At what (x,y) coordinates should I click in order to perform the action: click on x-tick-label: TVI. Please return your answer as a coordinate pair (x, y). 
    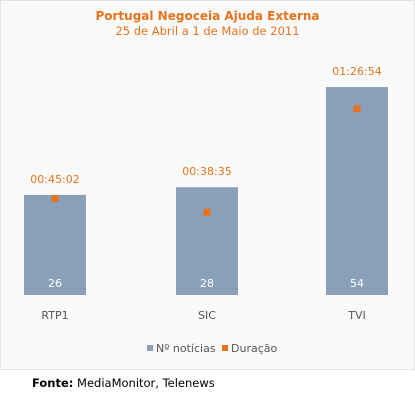
    Looking at the image, I should click on (356, 315).